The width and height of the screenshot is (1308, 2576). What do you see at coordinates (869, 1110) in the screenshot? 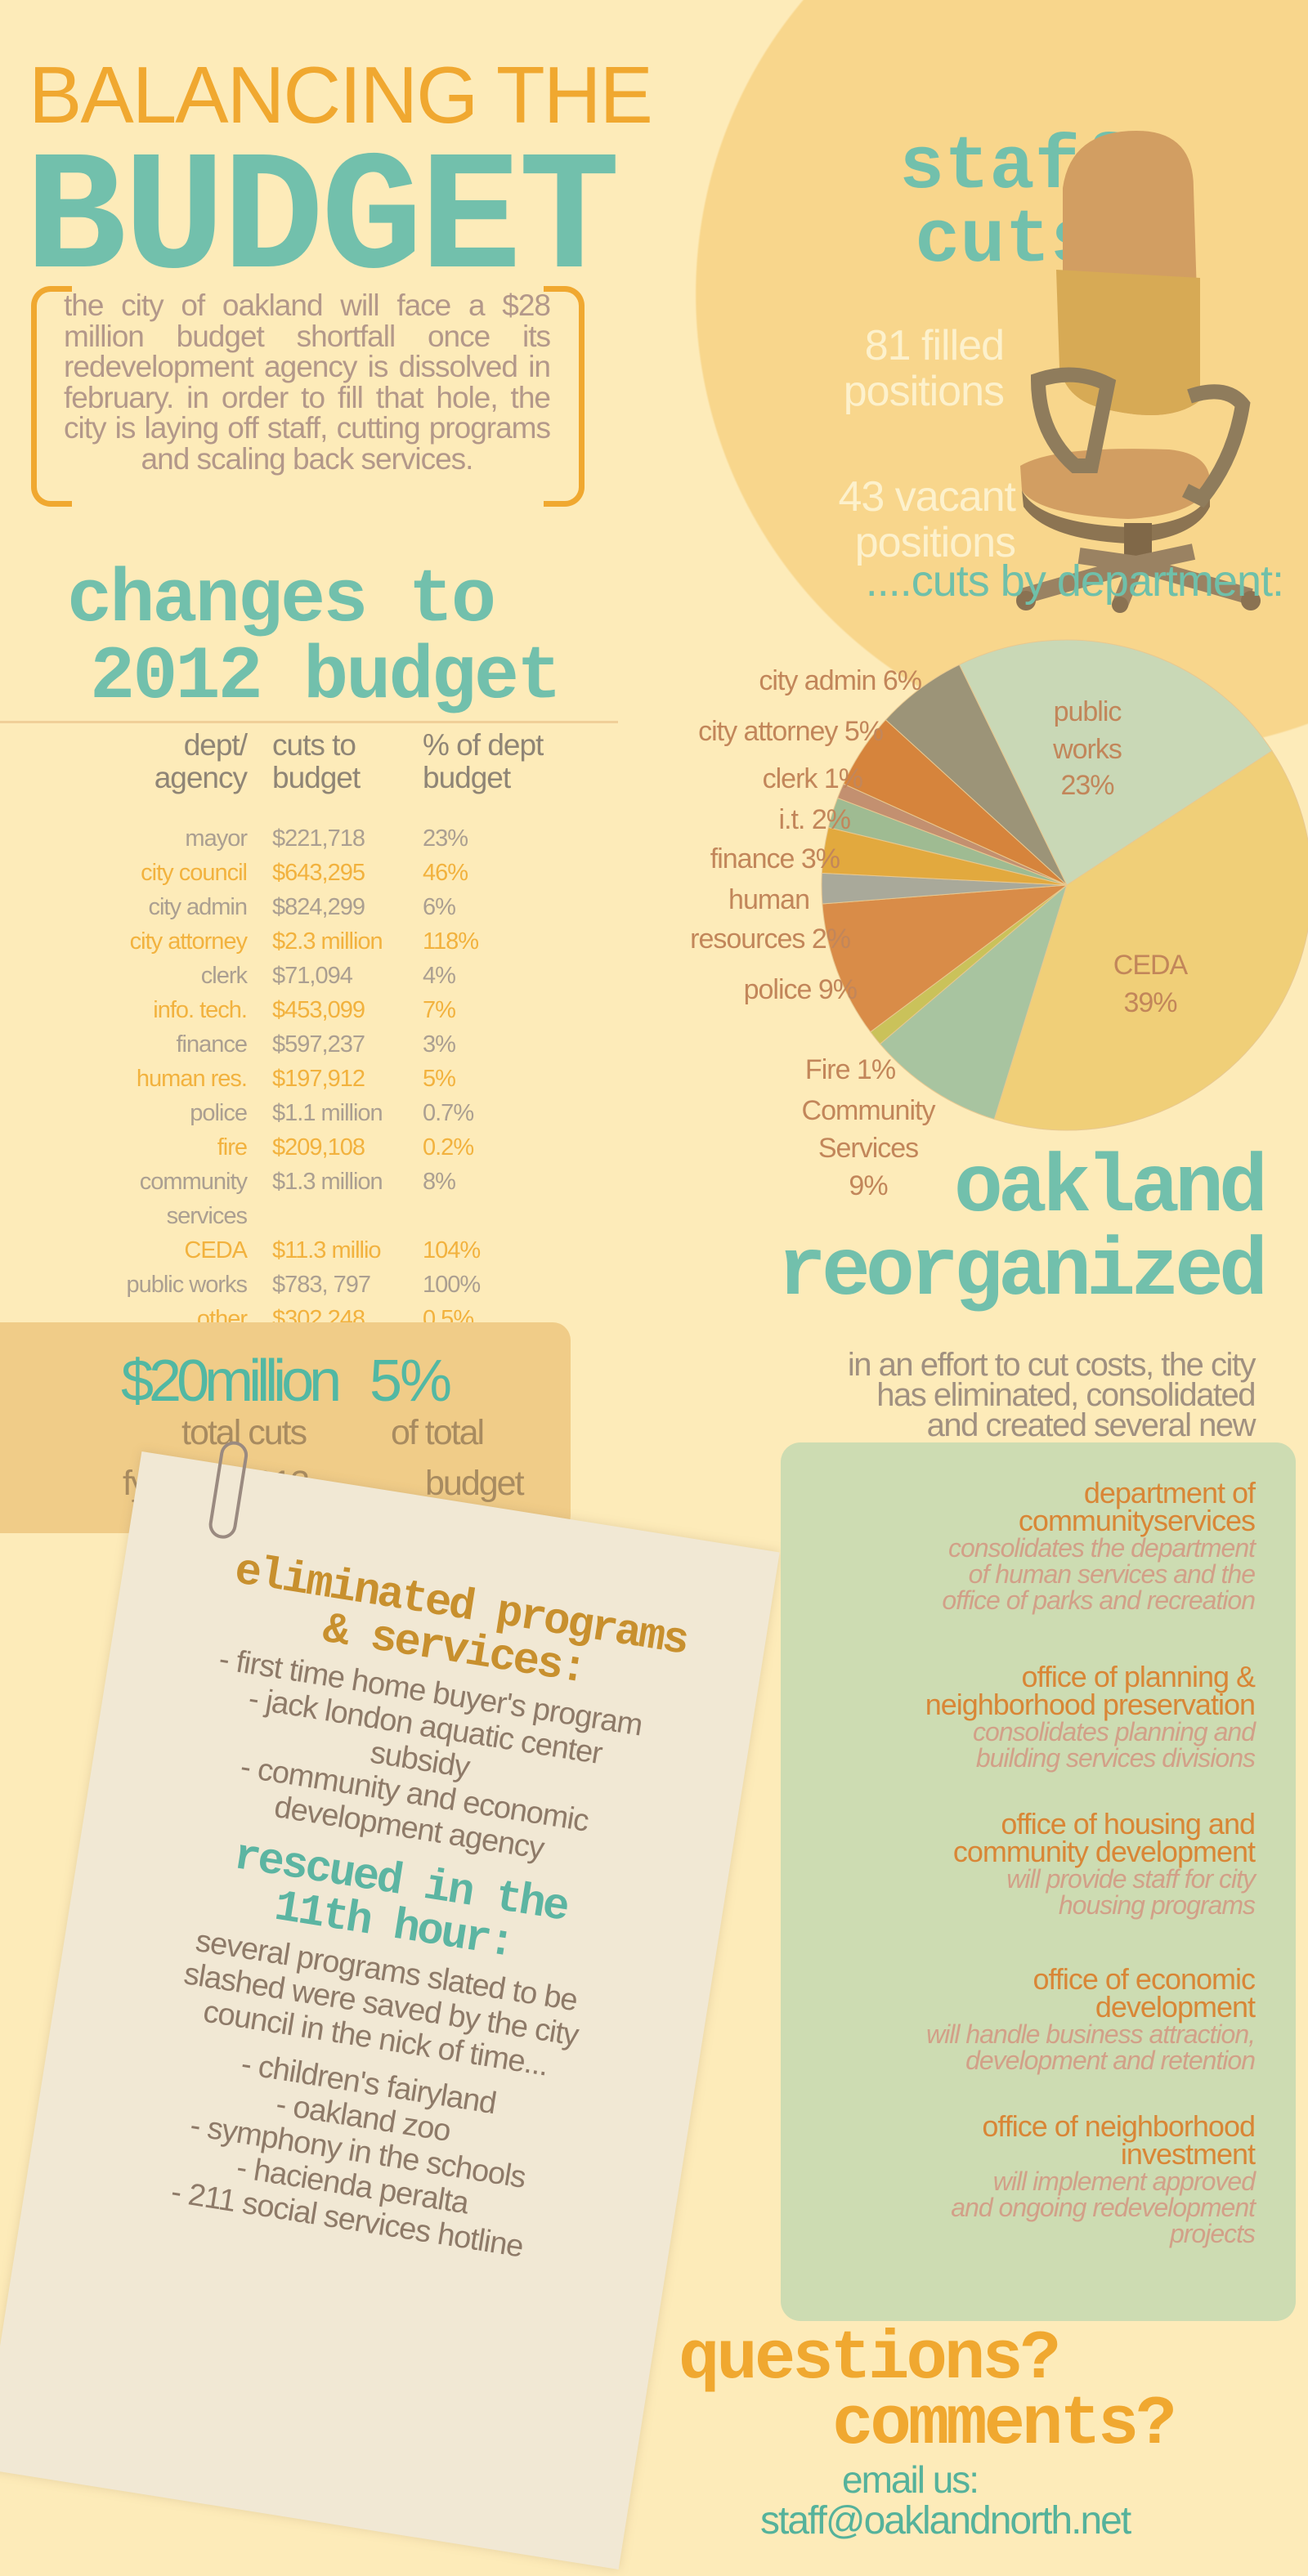
I see `pie-label: Community` at bounding box center [869, 1110].